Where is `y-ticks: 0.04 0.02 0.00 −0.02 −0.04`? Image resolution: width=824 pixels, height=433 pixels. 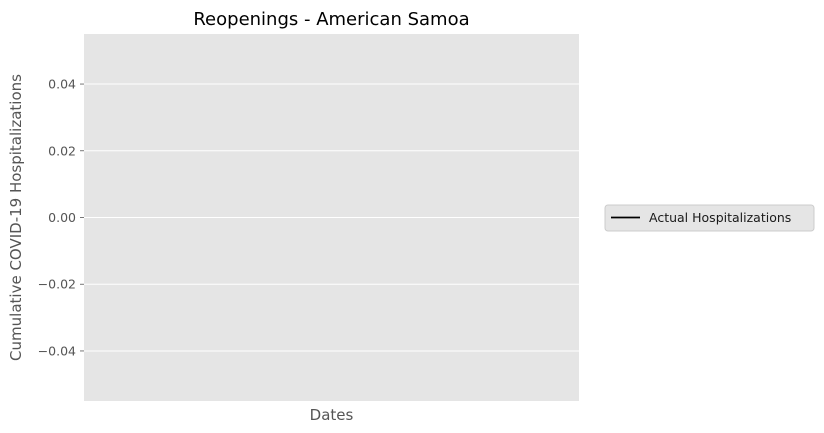
y-ticks: 0.04 0.02 0.00 −0.02 −0.04 is located at coordinates (61, 217).